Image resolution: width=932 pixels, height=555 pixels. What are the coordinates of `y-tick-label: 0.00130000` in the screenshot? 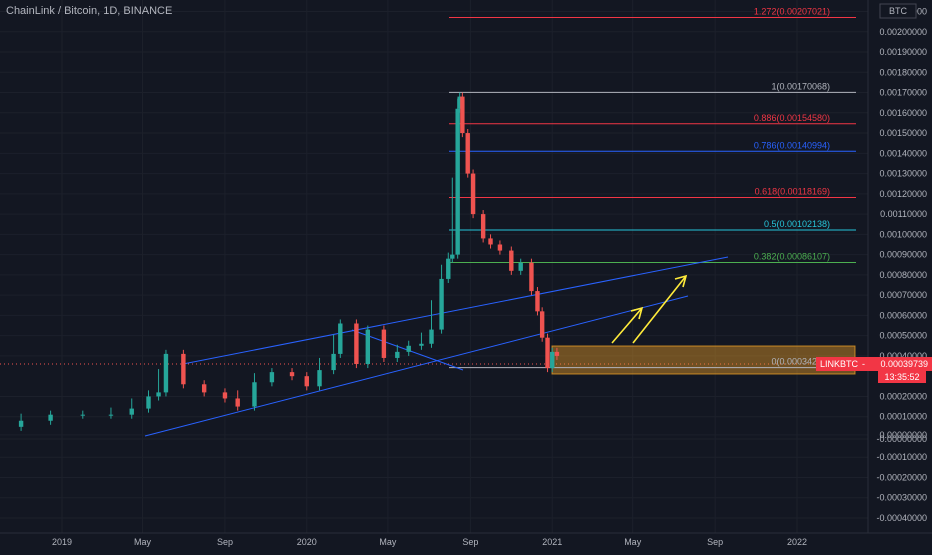 It's located at (903, 174).